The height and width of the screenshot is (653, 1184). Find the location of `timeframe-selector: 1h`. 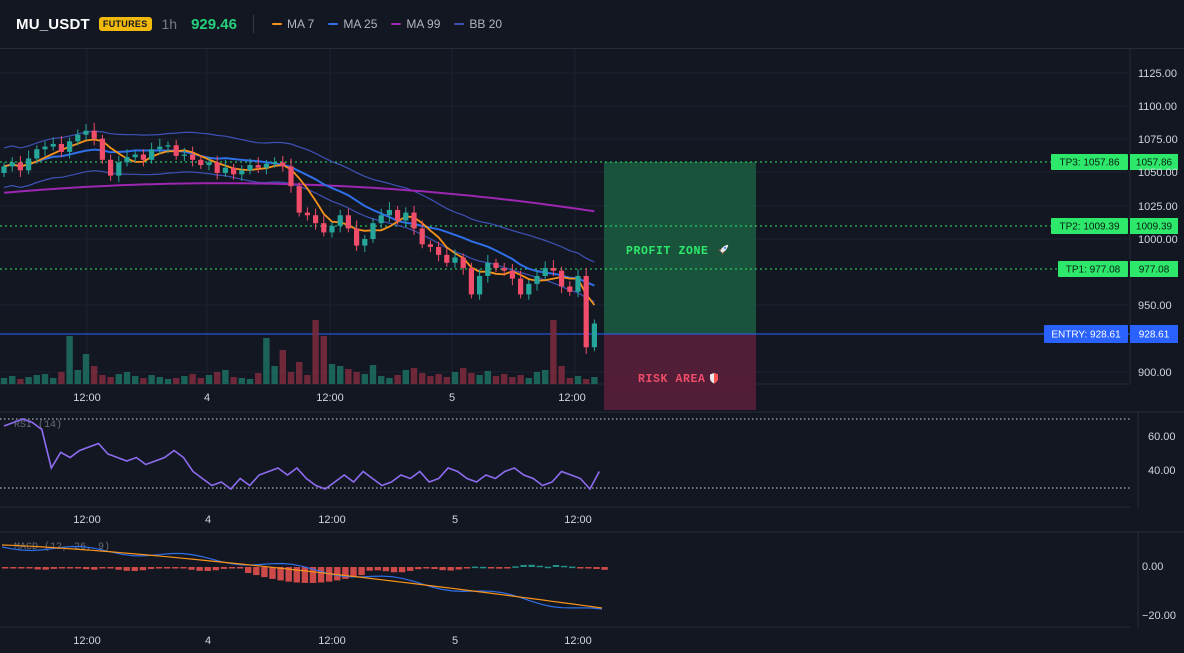

timeframe-selector: 1h is located at coordinates (169, 24).